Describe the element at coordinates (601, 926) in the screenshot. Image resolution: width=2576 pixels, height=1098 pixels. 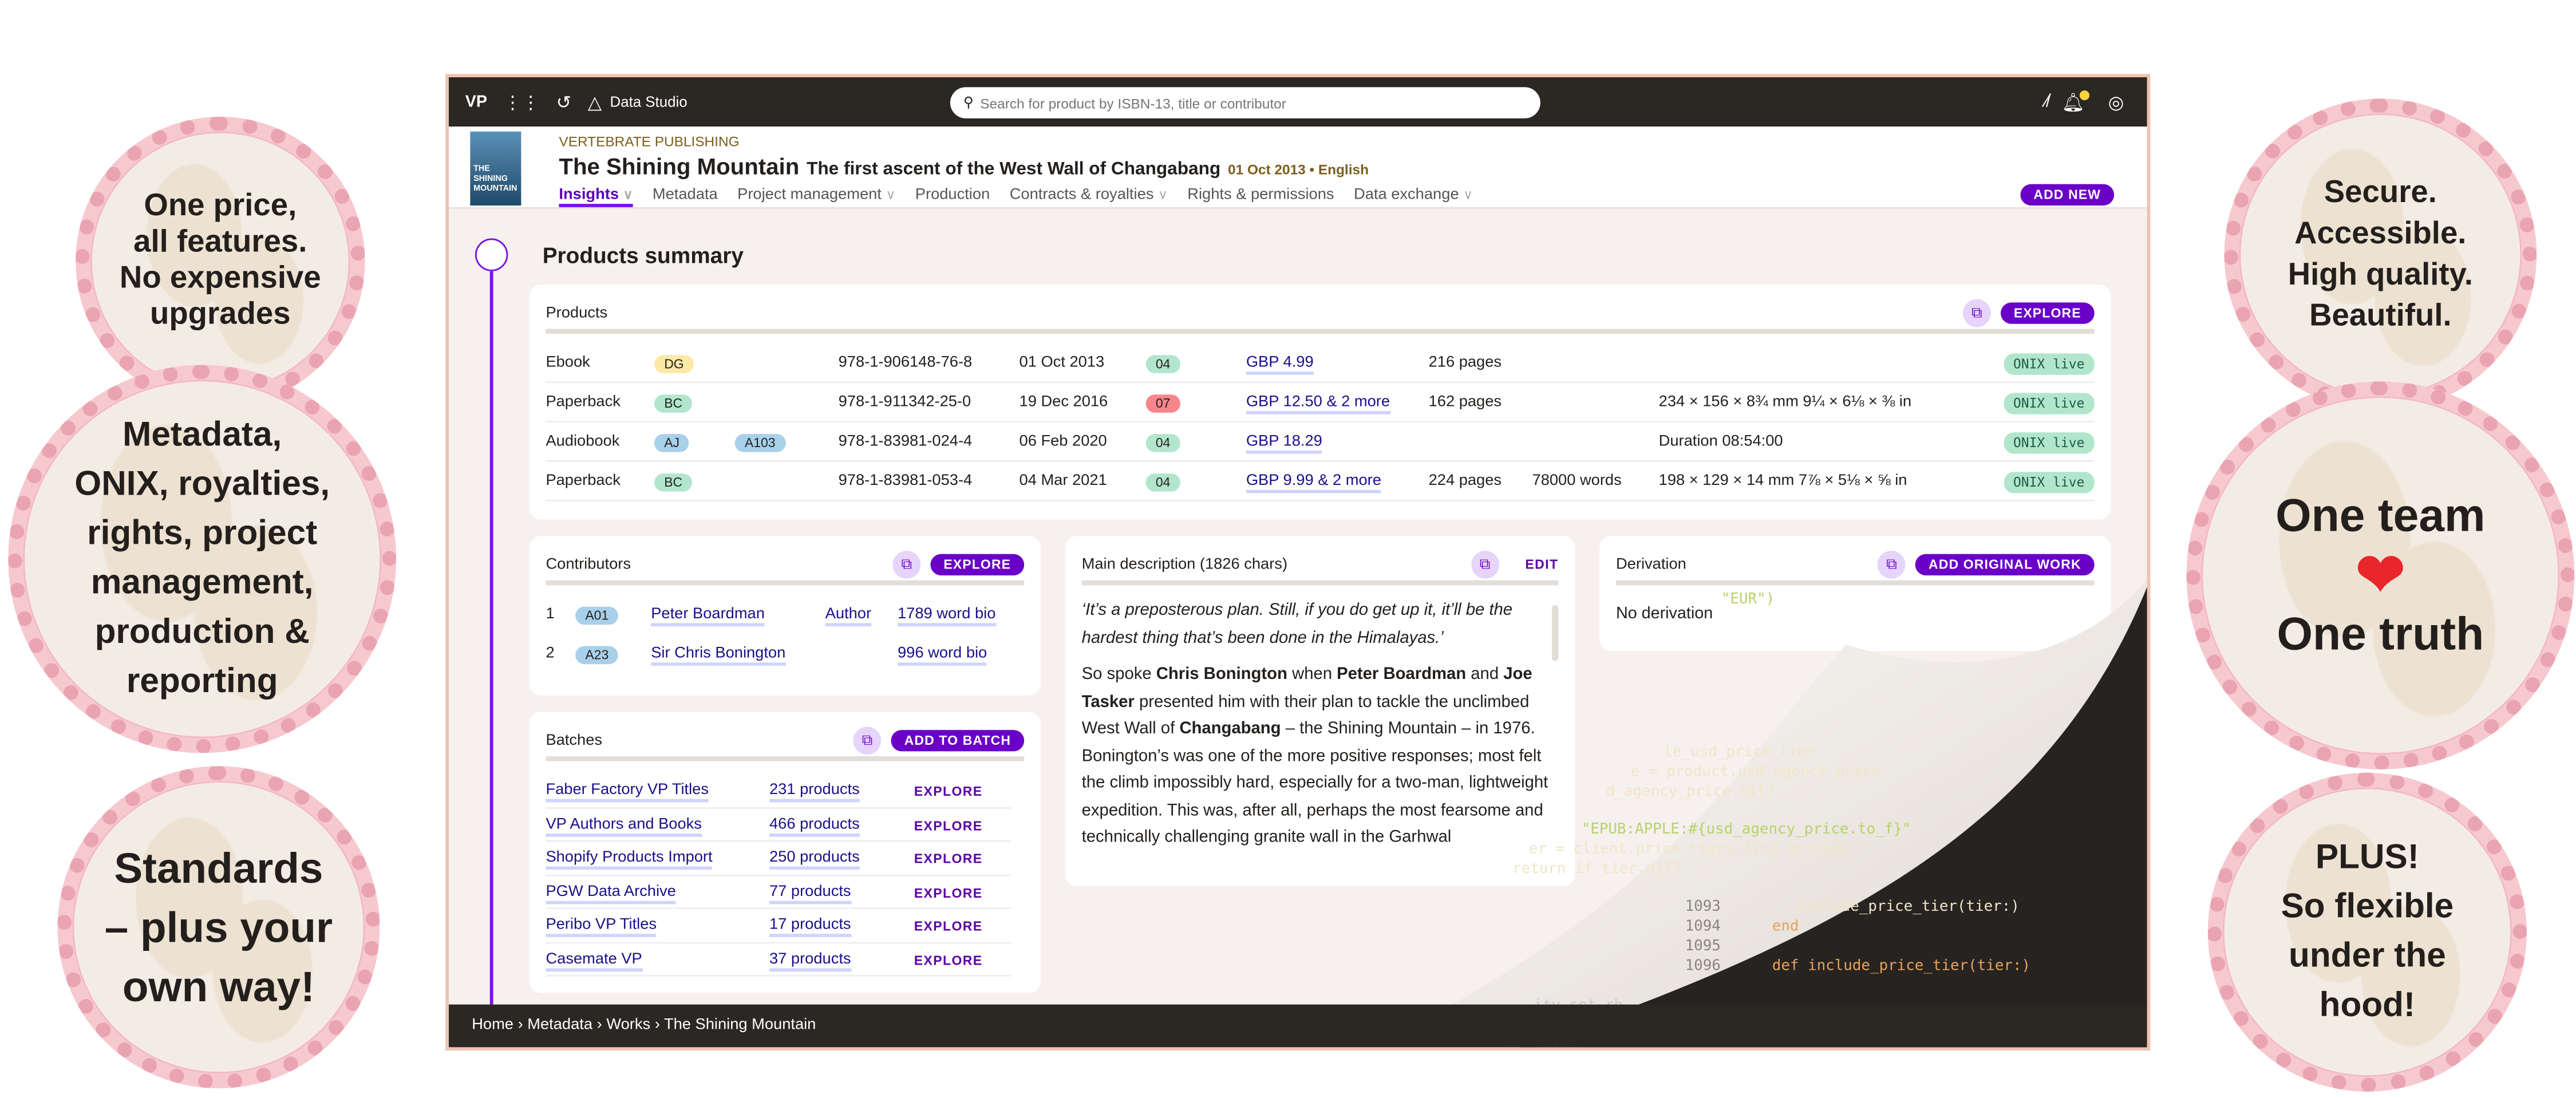
I see `batch-name-link: Peribo VP Titles` at that location.